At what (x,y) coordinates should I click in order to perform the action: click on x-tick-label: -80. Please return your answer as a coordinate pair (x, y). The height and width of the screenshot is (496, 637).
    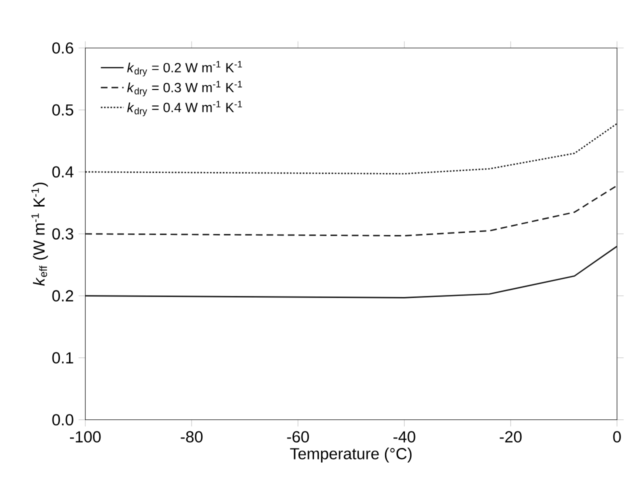
    Looking at the image, I should click on (191, 437).